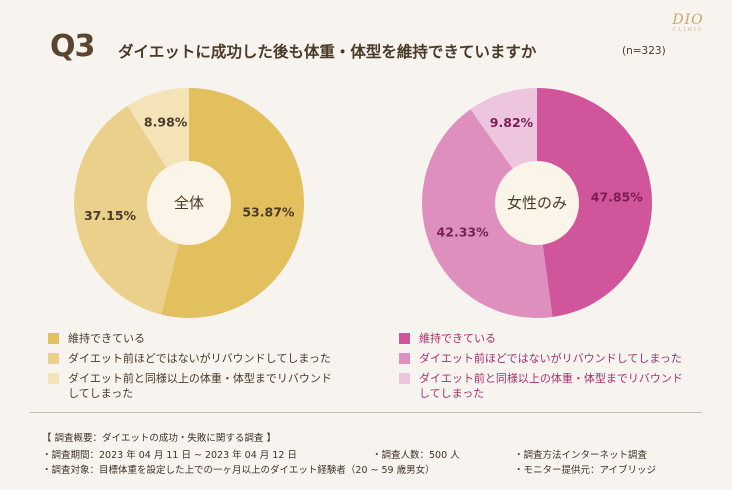 This screenshot has width=732, height=490. What do you see at coordinates (110, 215) in the screenshot?
I see `slice-value-label: 37.15%` at bounding box center [110, 215].